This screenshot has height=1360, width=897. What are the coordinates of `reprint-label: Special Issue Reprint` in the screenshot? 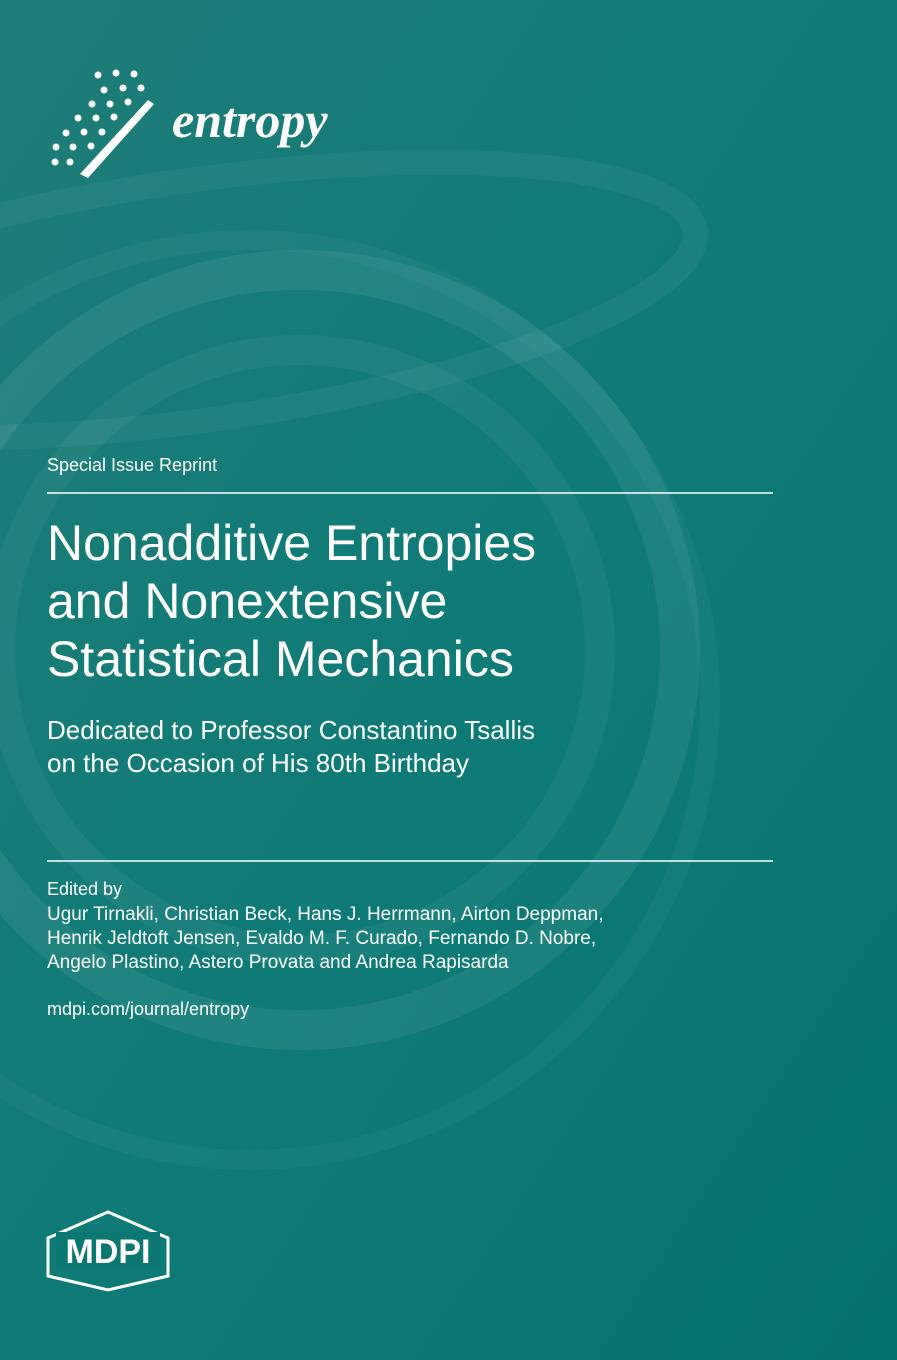 It's located at (132, 465).